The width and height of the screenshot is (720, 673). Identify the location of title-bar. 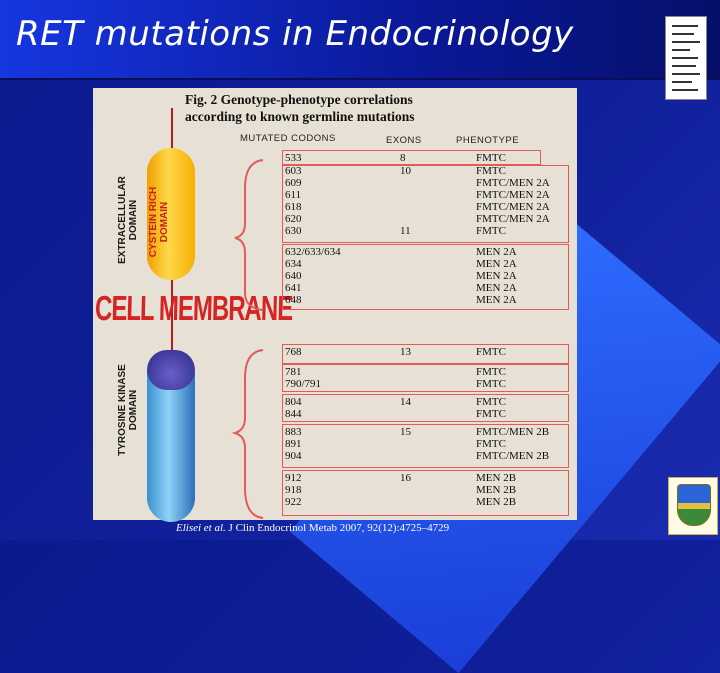
(360, 39).